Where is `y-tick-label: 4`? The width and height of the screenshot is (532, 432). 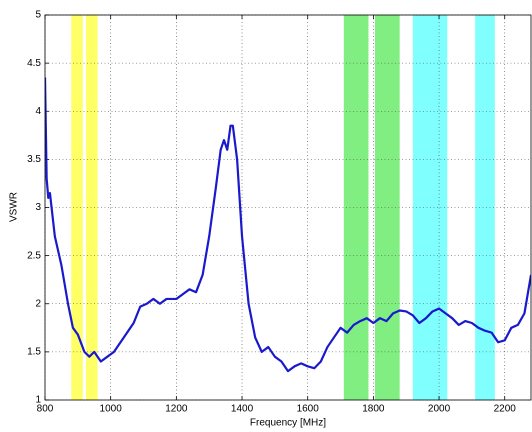 y-tick-label: 4 is located at coordinates (38, 111).